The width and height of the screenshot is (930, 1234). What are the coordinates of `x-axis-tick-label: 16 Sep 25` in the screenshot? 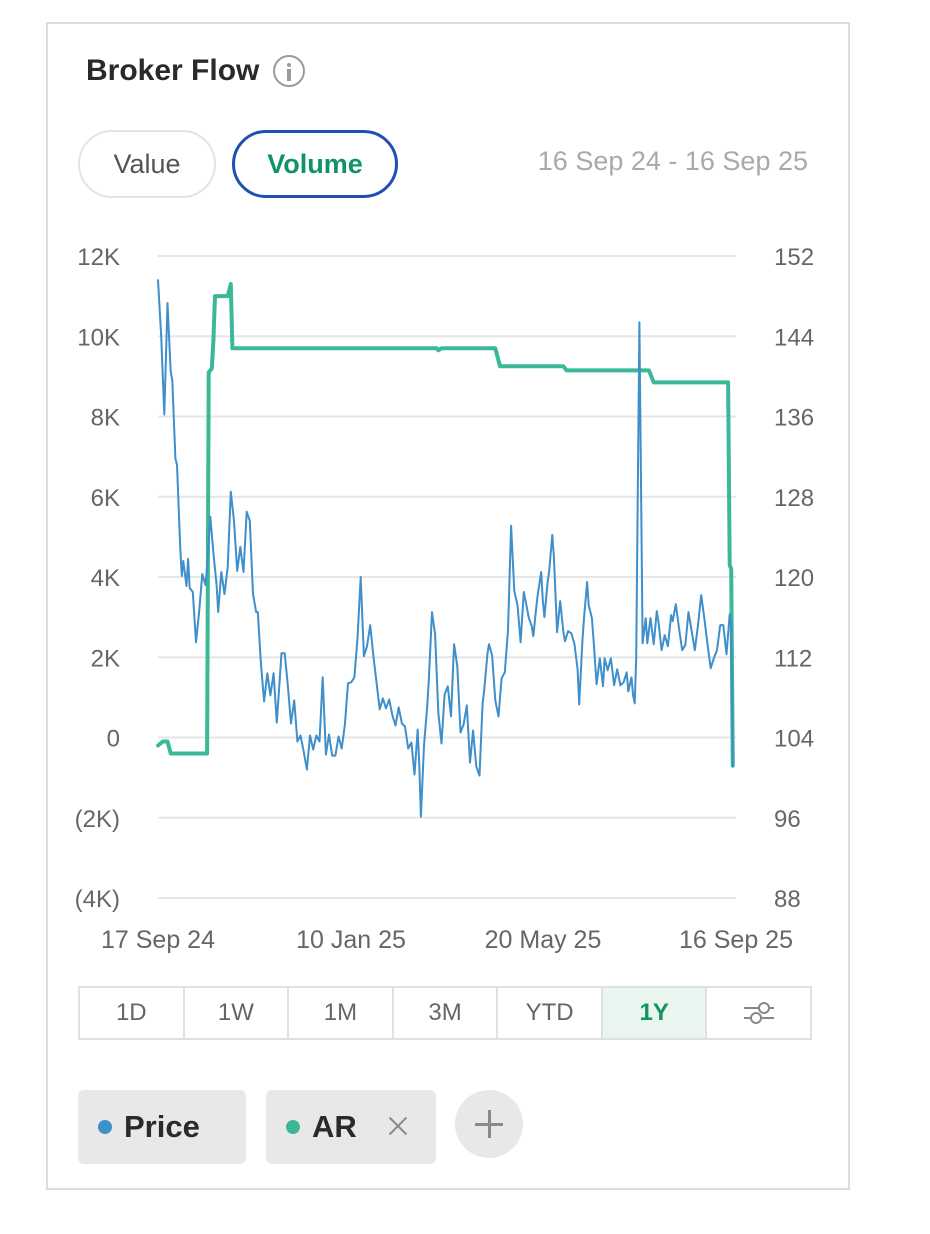 It's located at (736, 940).